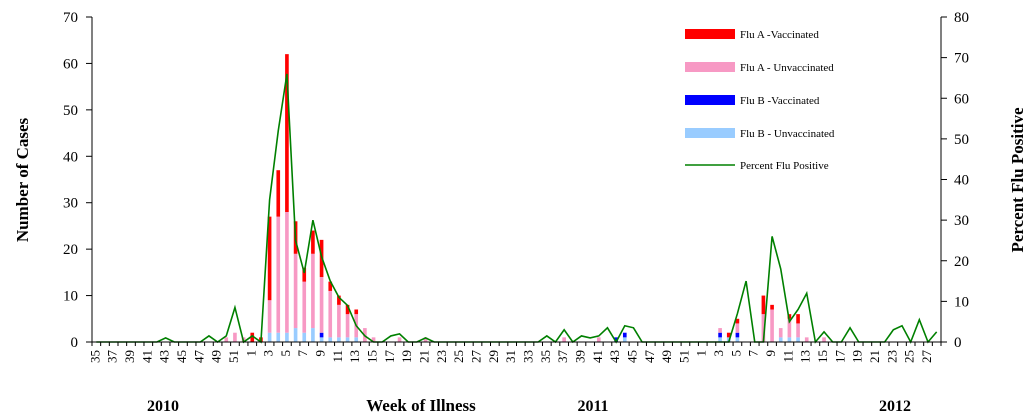 The height and width of the screenshot is (417, 1034). What do you see at coordinates (779, 35) in the screenshot?
I see `legend-label: Flu A -Vaccinated` at bounding box center [779, 35].